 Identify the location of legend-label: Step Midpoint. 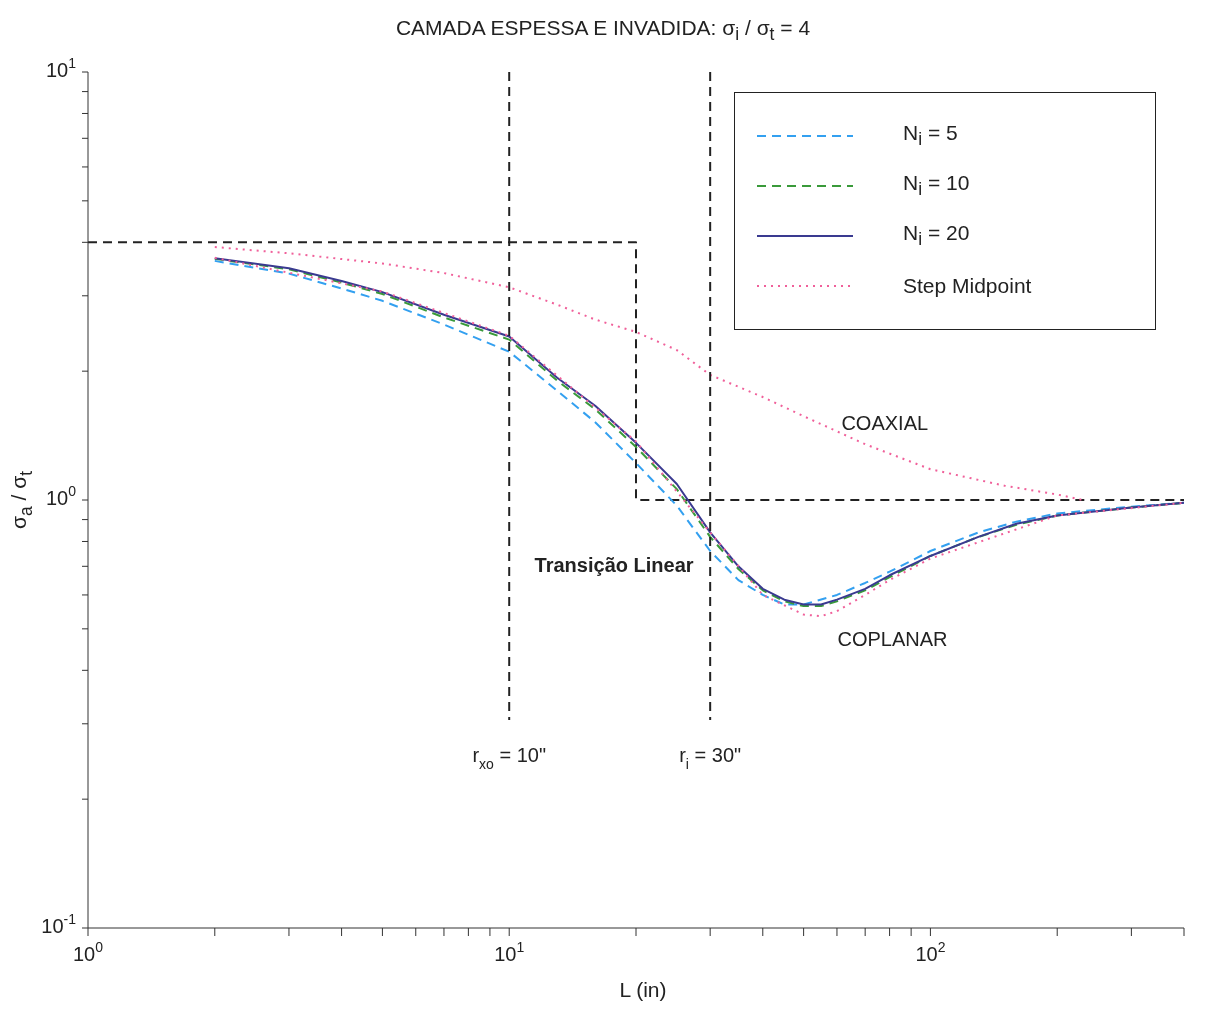
(967, 286).